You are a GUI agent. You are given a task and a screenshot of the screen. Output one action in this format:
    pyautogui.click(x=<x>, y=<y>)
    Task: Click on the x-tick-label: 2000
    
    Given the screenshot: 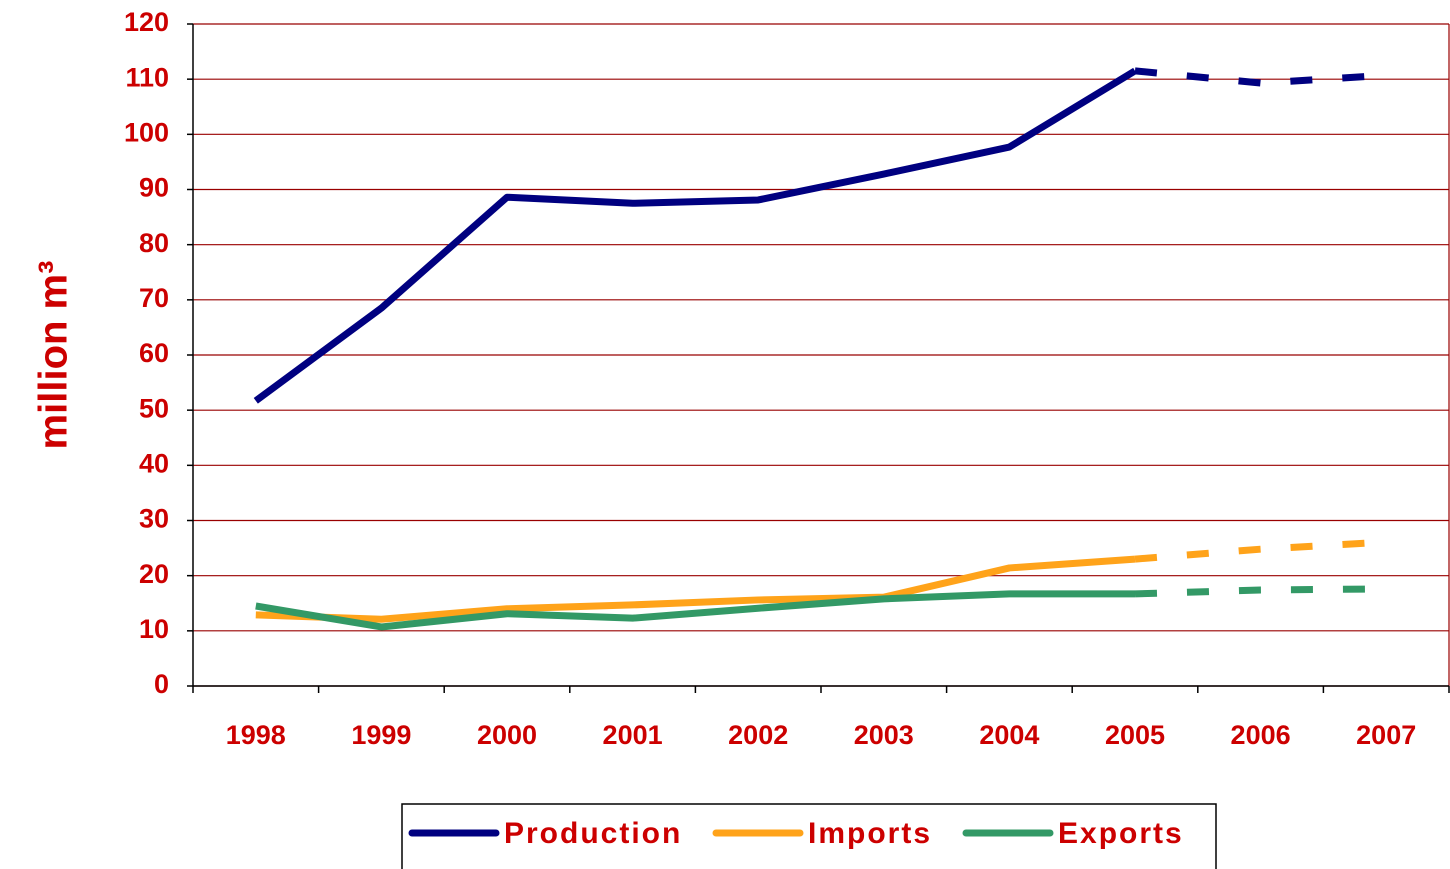 What is the action you would take?
    pyautogui.click(x=507, y=735)
    